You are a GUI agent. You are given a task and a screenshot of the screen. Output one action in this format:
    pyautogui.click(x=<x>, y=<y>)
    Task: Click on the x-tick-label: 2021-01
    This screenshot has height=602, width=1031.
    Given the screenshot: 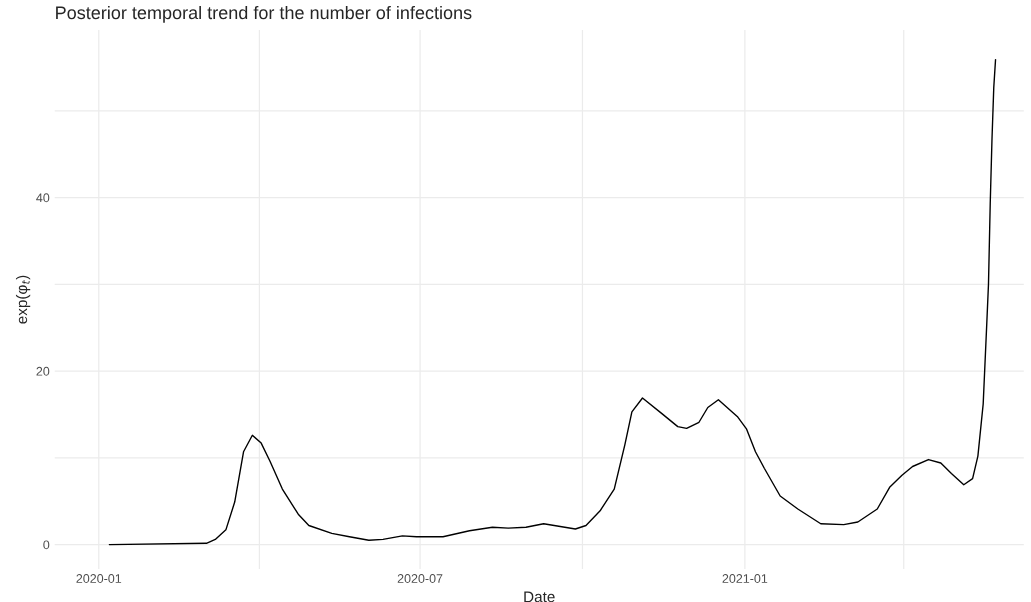 What is the action you would take?
    pyautogui.click(x=745, y=578)
    